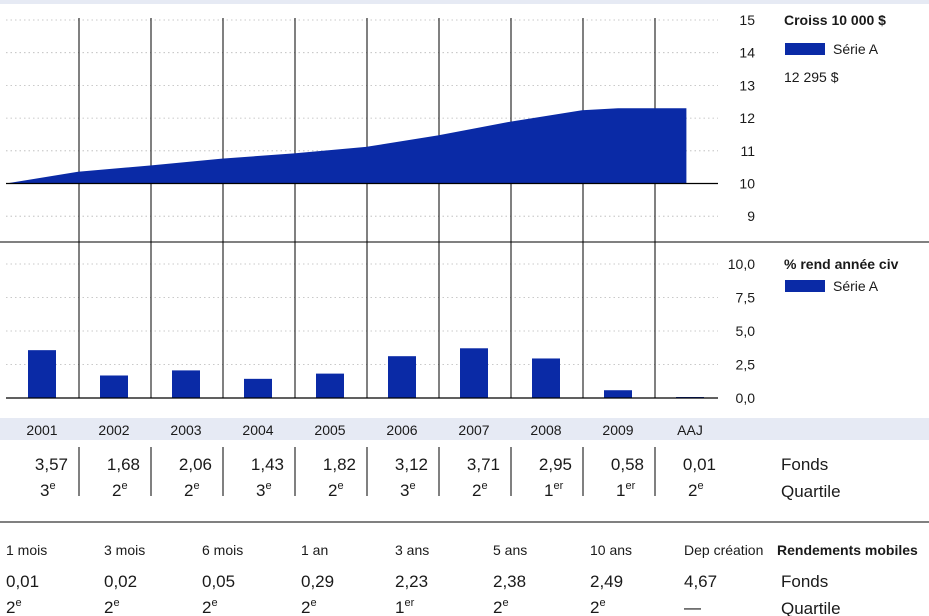 This screenshot has width=929, height=616. I want to click on returns-bar-2009, so click(618, 394).